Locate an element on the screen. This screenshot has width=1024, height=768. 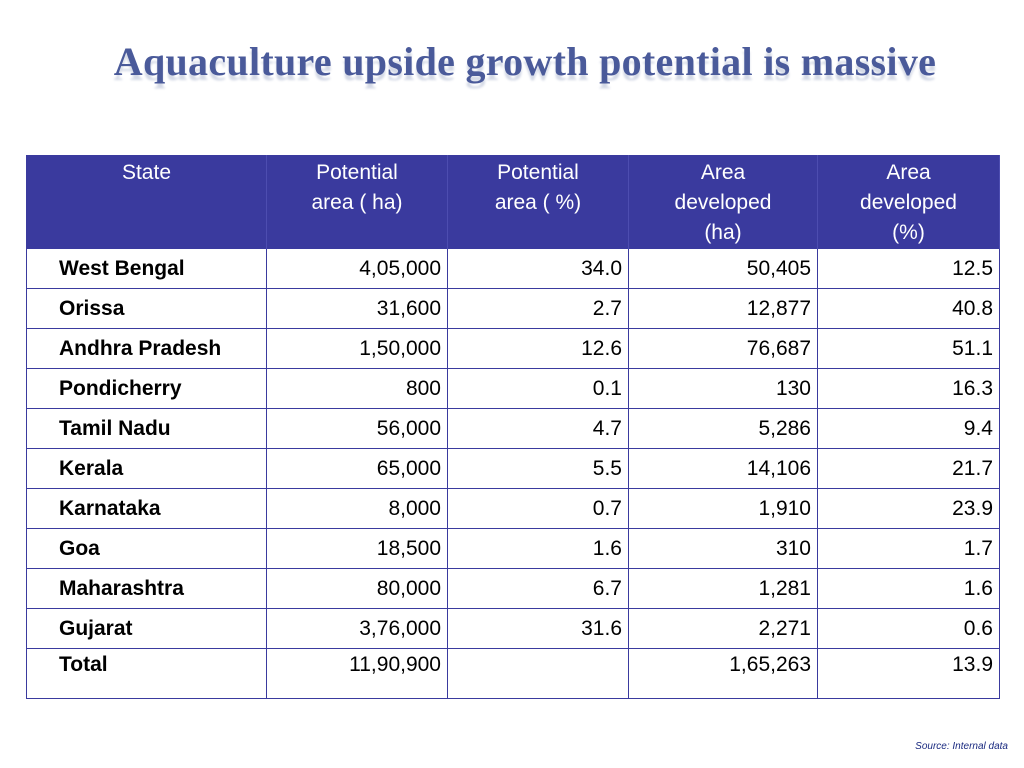
column-header-line: area ( %) is located at coordinates (538, 202).